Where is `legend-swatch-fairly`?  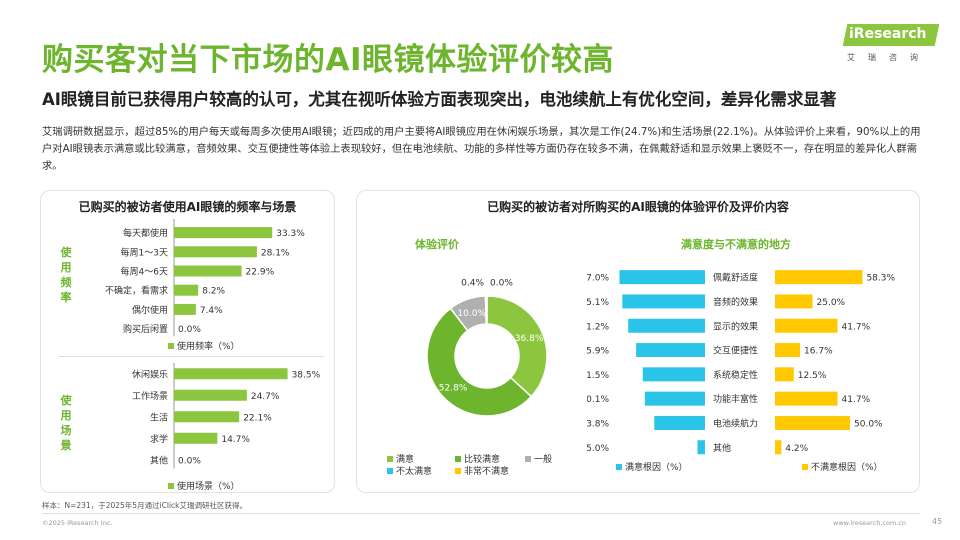
legend-swatch-fairly is located at coordinates (458, 458).